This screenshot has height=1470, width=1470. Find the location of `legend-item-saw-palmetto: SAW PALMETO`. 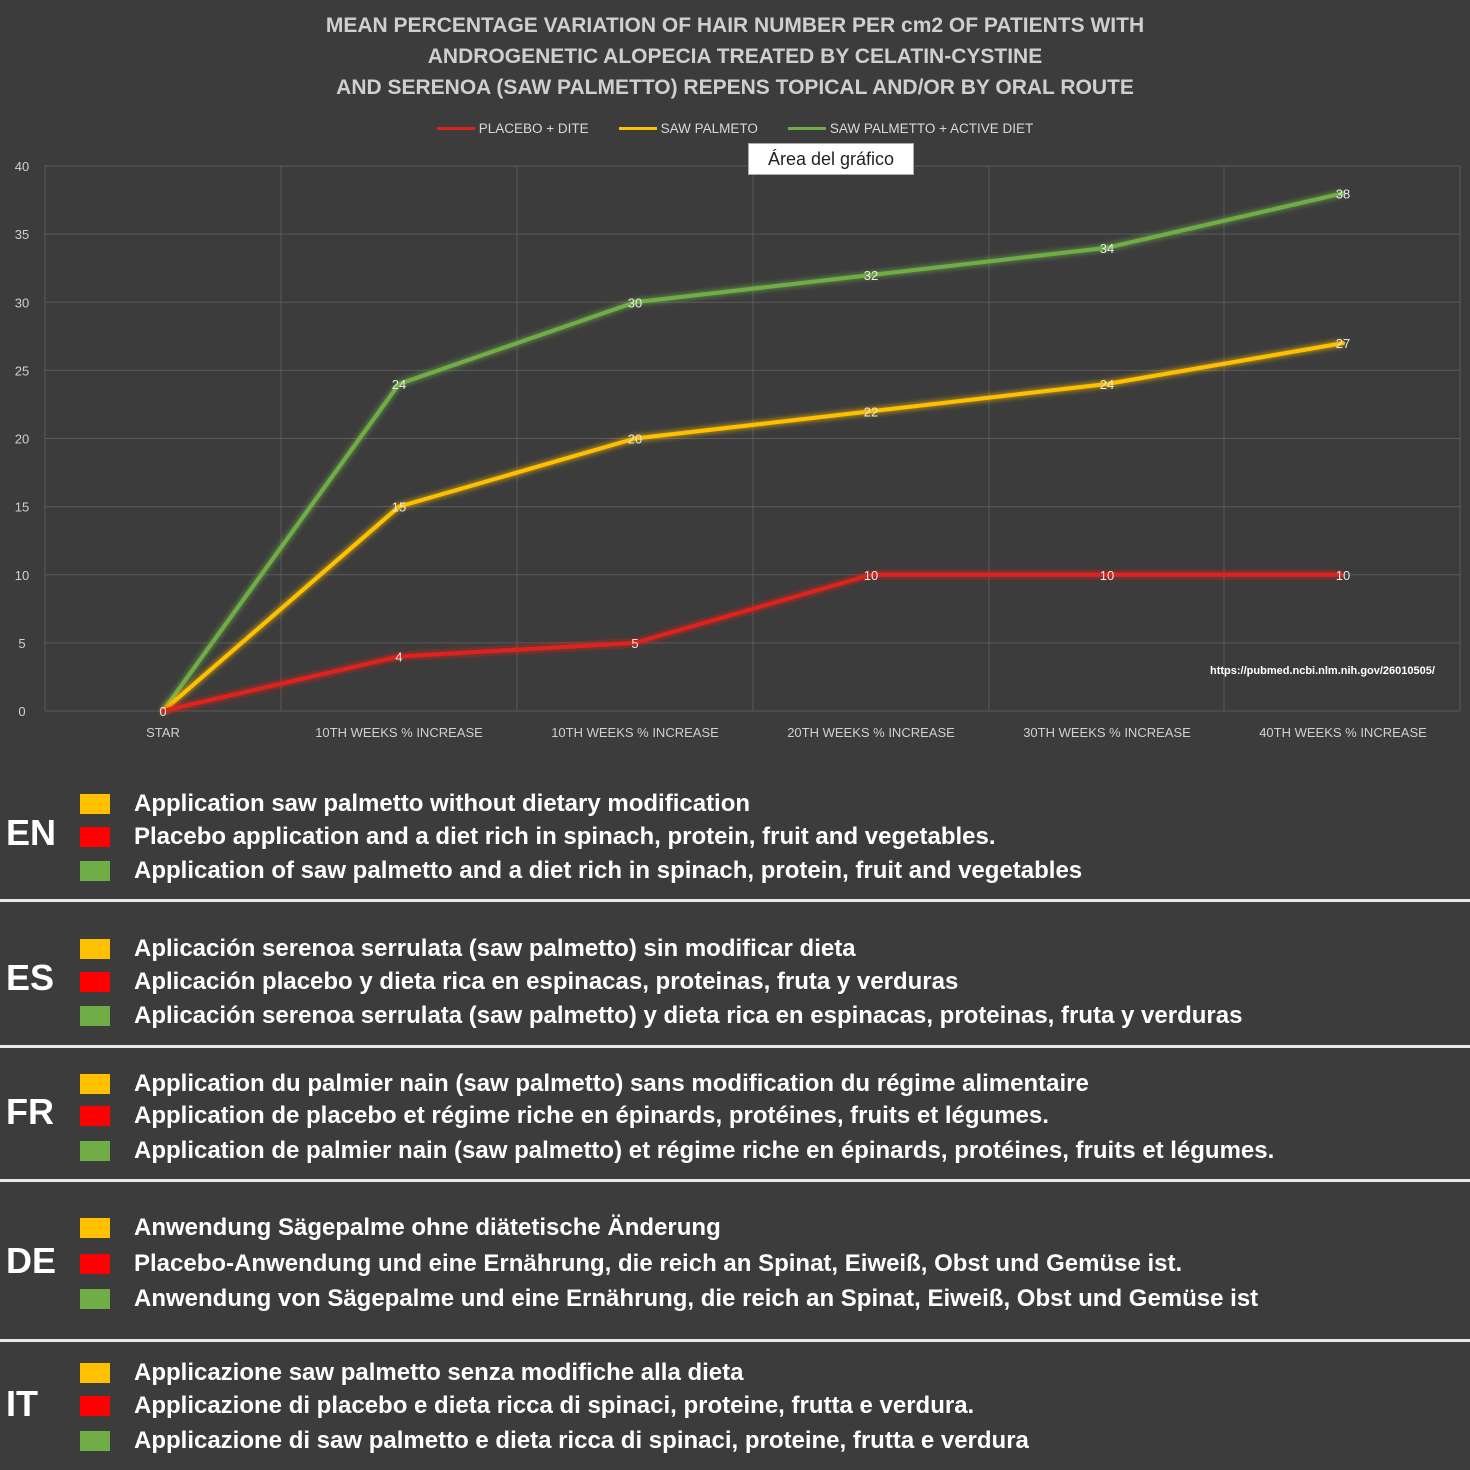

legend-item-saw-palmetto: SAW PALMETO is located at coordinates (688, 128).